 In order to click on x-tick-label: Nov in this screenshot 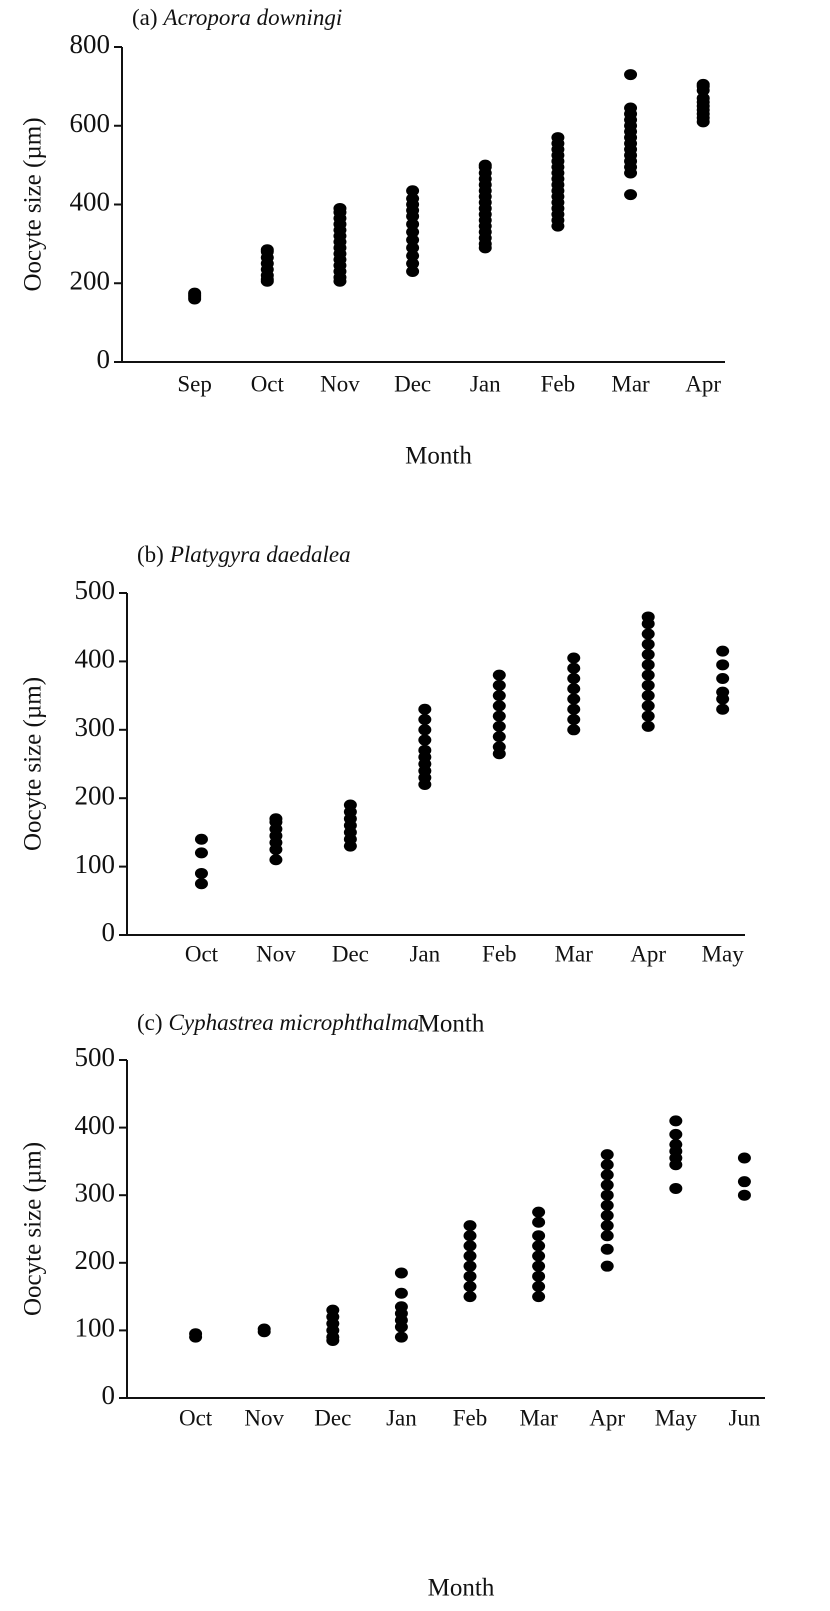, I will do `click(340, 383)`.